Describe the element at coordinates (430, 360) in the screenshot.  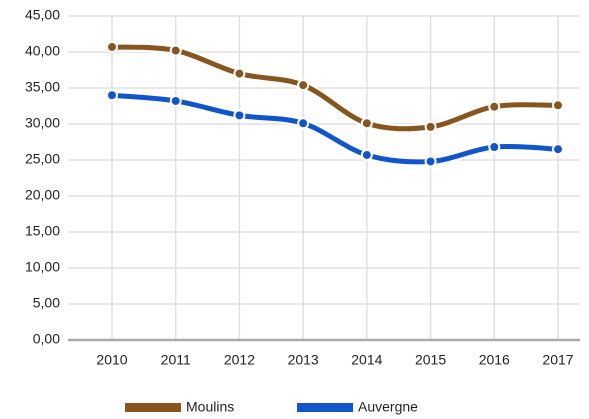
I see `x-tick-label: 2015` at that location.